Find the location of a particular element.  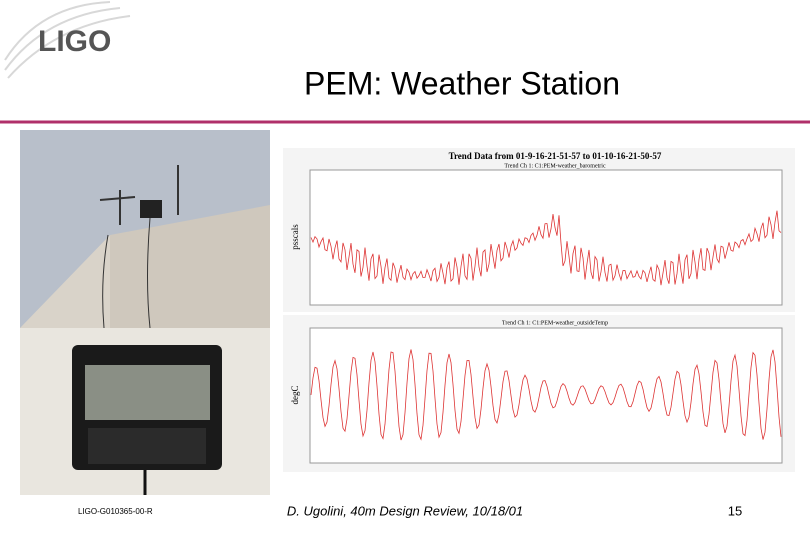

doc-id: LIGO-G010365-00-R is located at coordinates (115, 511).